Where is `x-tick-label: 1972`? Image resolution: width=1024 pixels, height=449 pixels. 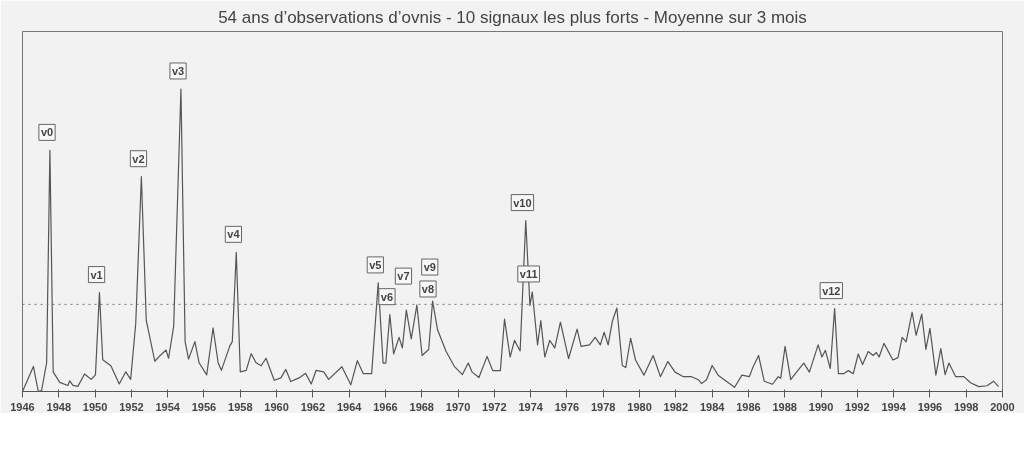
x-tick-label: 1972 is located at coordinates (494, 406).